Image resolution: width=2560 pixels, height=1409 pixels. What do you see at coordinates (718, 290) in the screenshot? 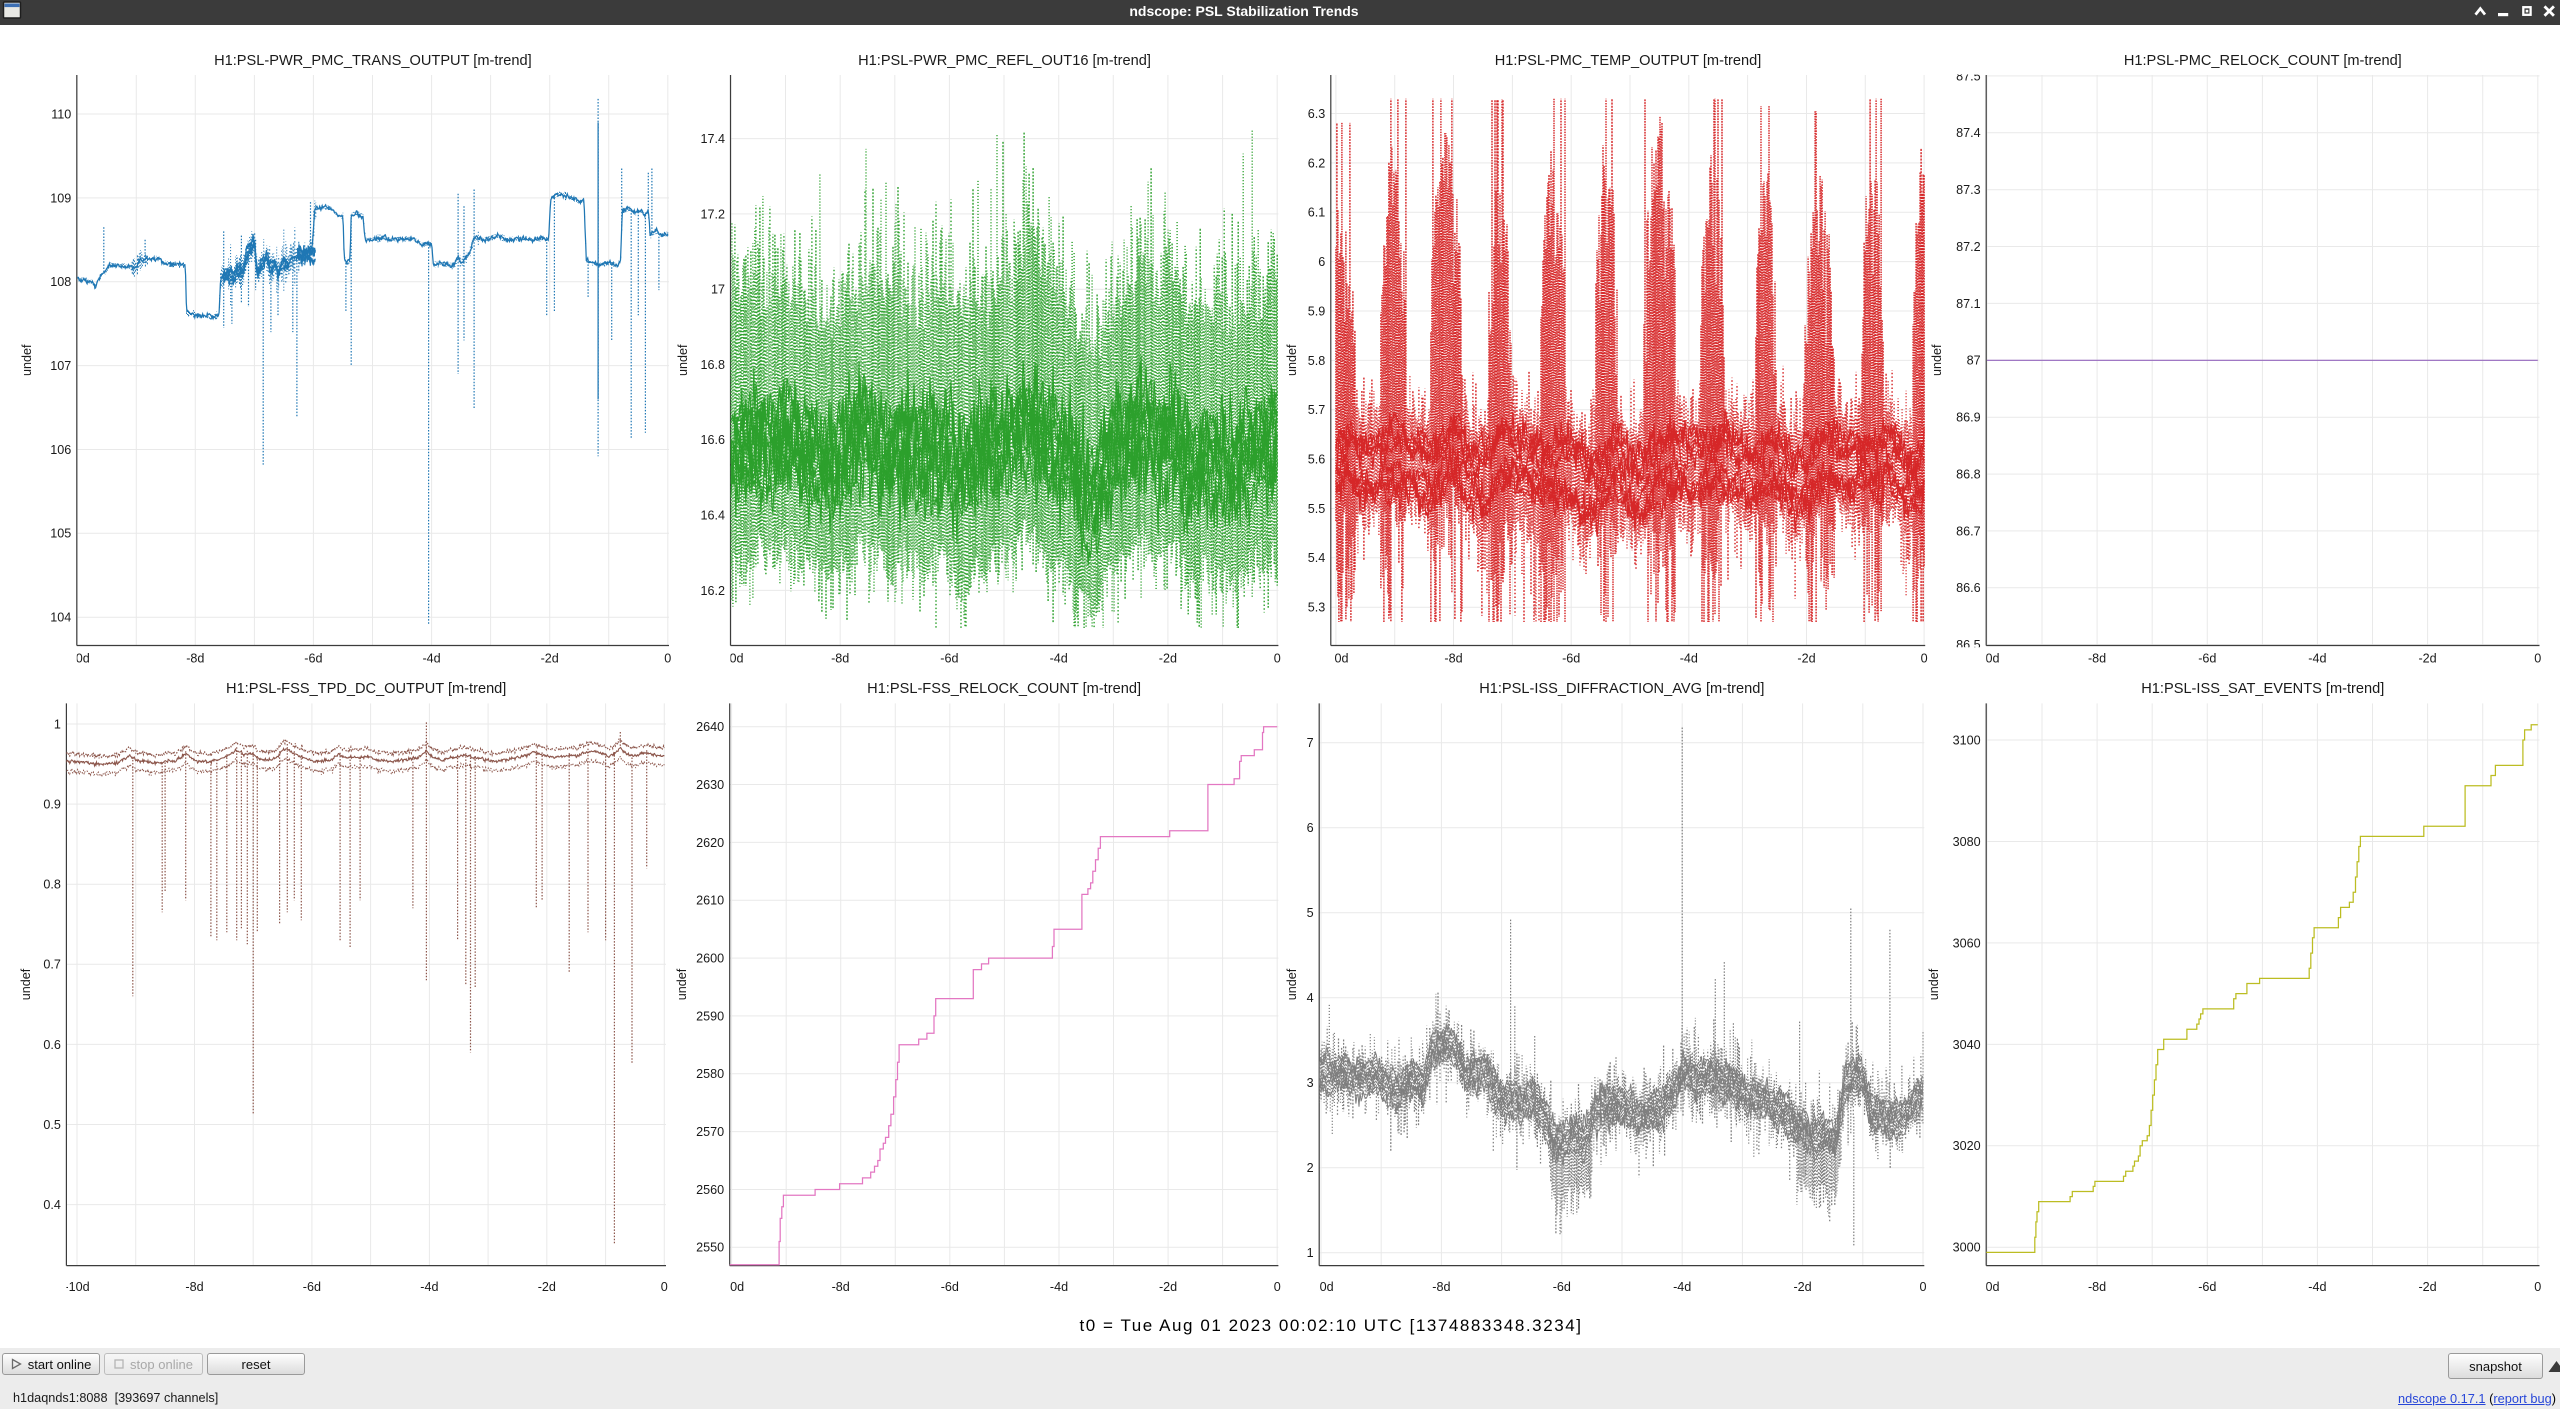
I see `svg-text: 17` at bounding box center [718, 290].